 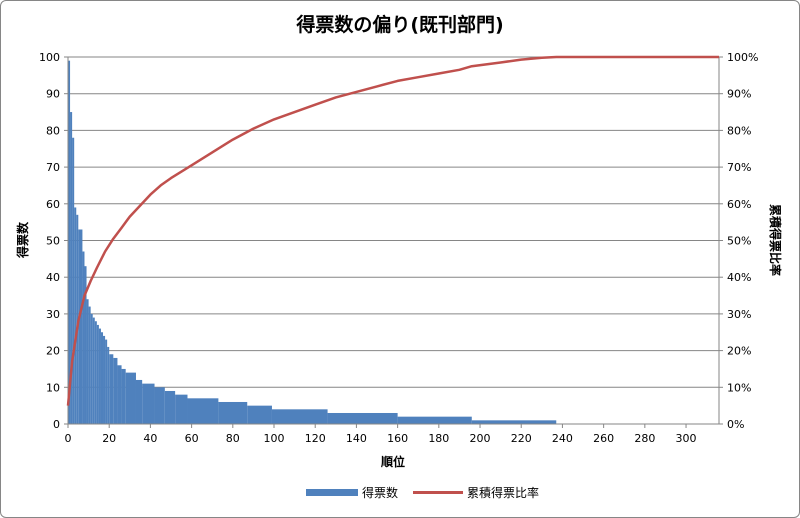 I want to click on x-tick-label: 220, so click(x=521, y=438).